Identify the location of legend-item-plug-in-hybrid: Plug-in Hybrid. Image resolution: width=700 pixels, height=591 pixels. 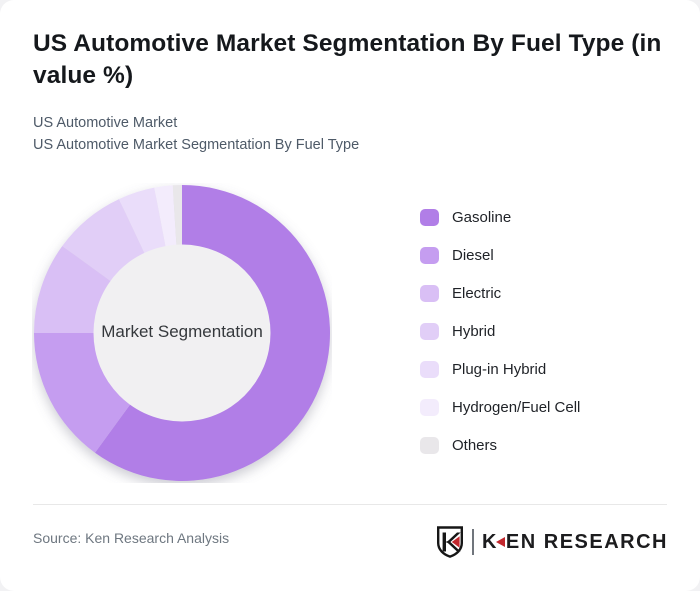
(500, 369).